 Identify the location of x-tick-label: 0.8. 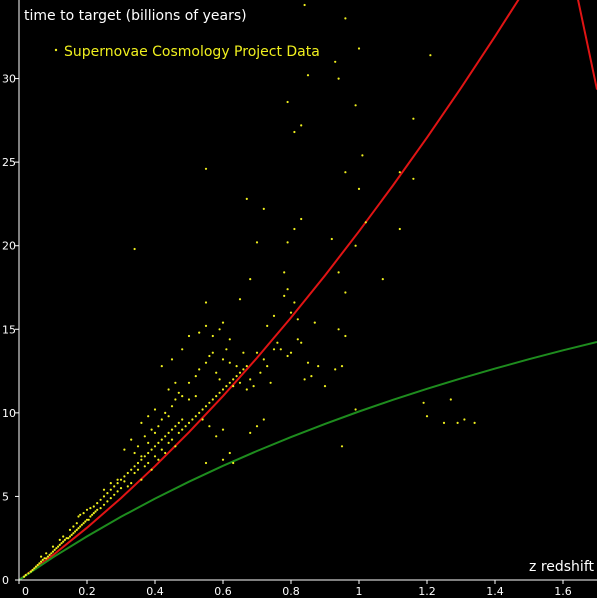
(291, 591).